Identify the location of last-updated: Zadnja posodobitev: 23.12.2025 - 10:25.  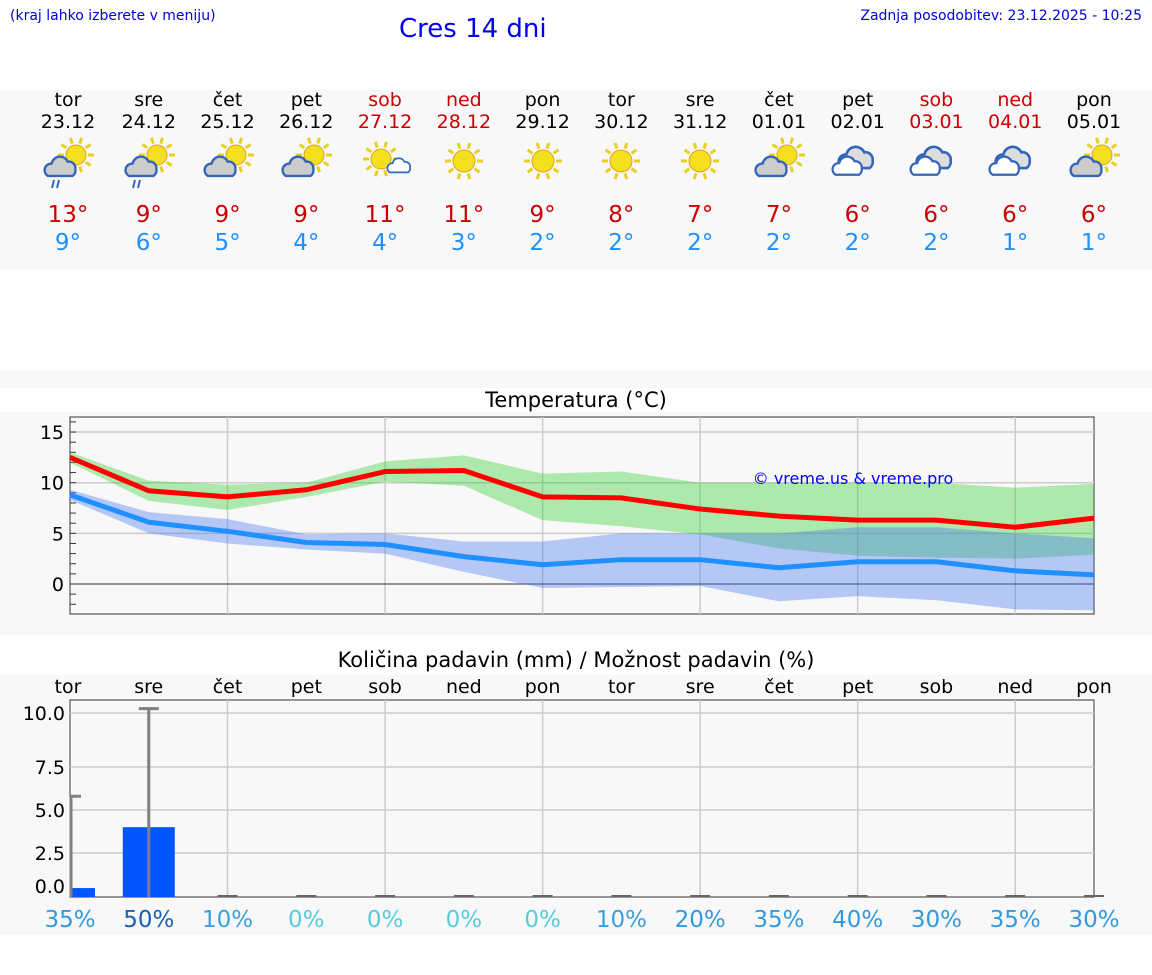
(1001, 16).